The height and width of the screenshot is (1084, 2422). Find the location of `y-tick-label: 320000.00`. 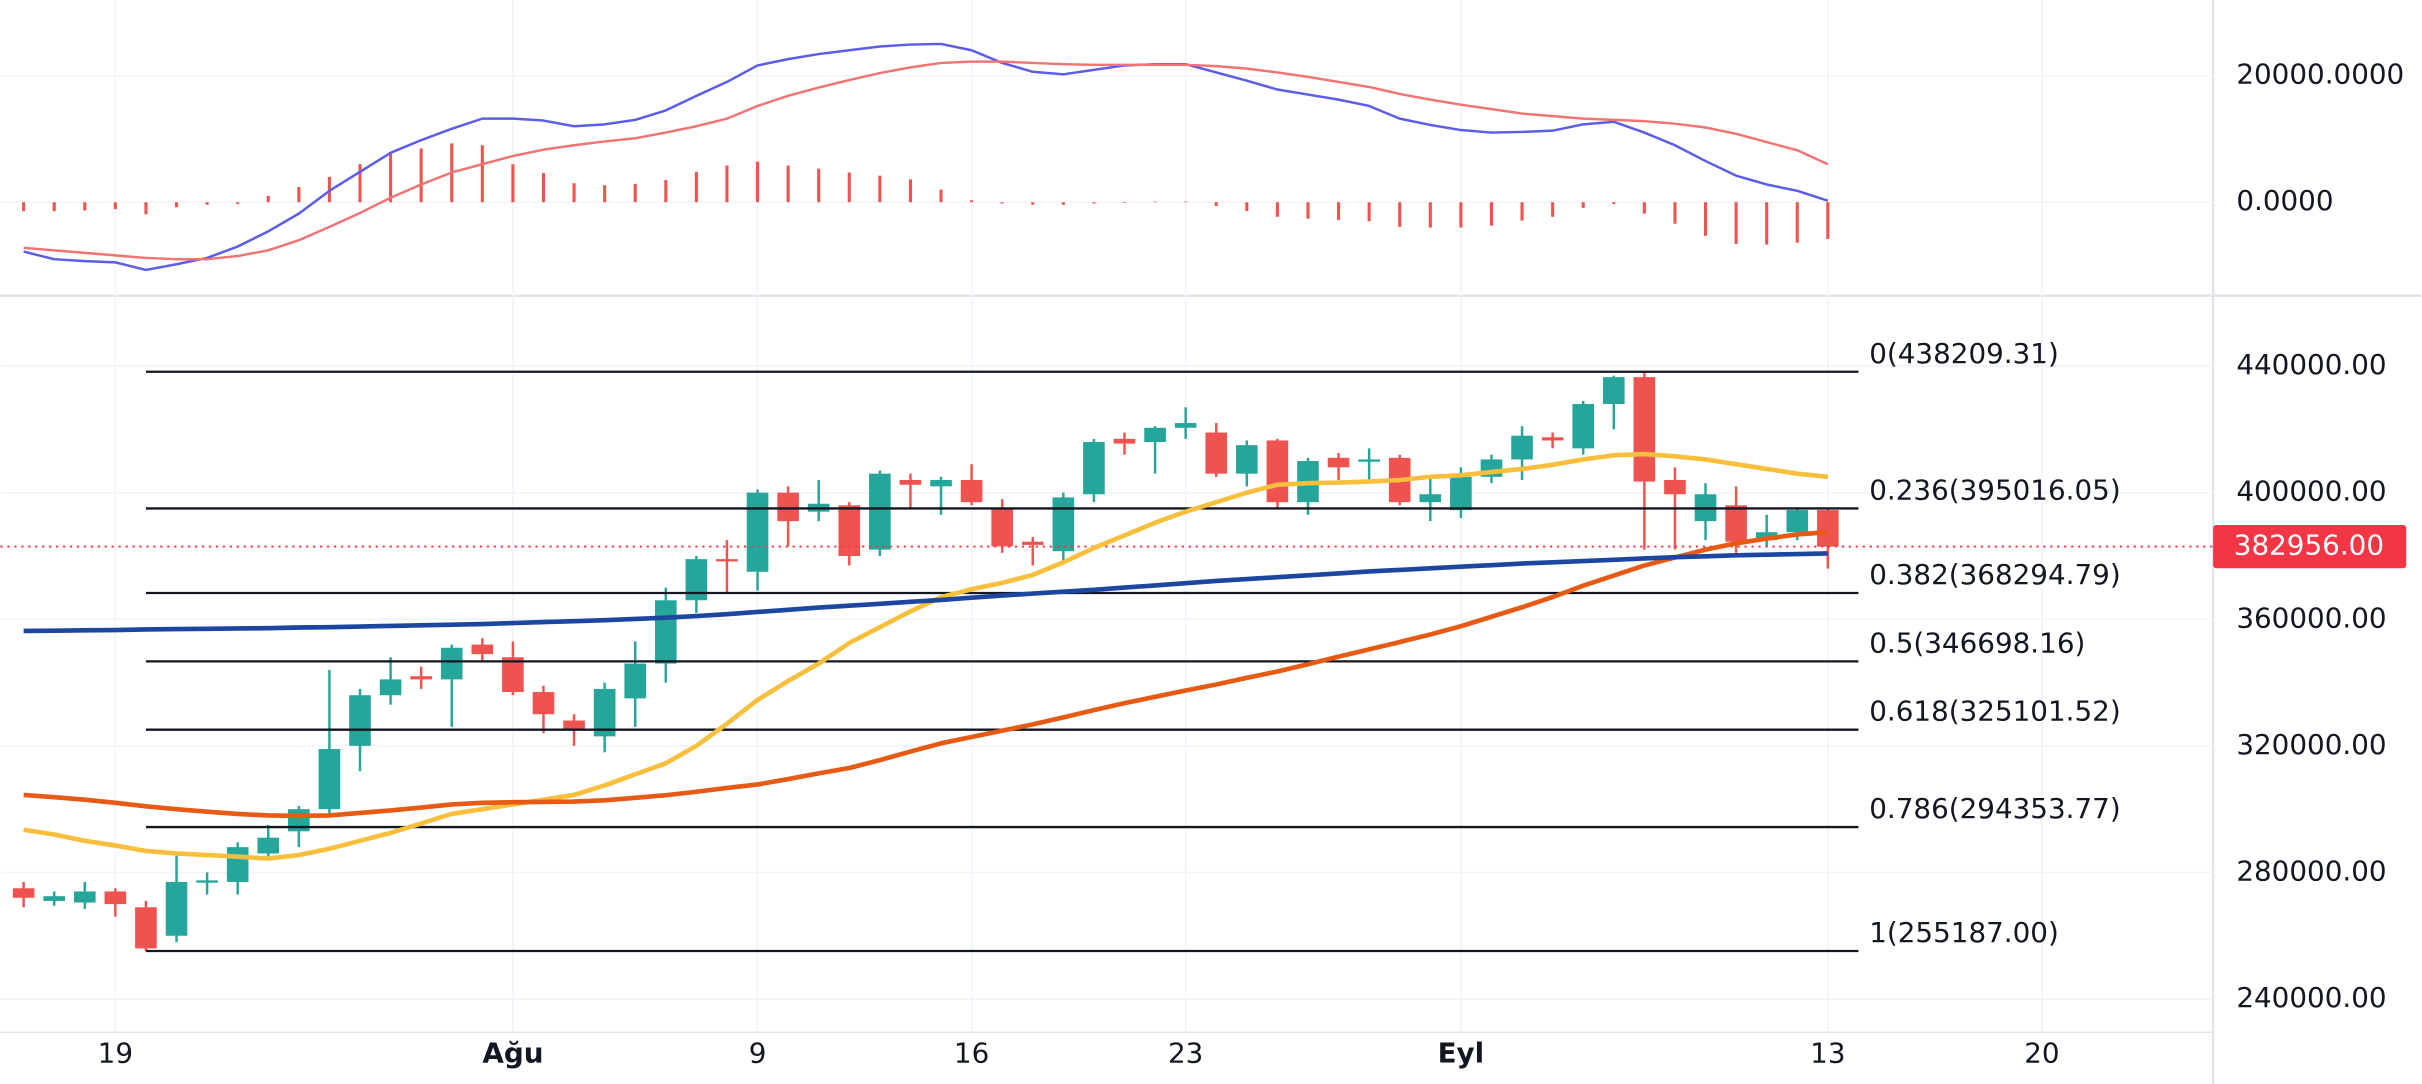

y-tick-label: 320000.00 is located at coordinates (2311, 744).